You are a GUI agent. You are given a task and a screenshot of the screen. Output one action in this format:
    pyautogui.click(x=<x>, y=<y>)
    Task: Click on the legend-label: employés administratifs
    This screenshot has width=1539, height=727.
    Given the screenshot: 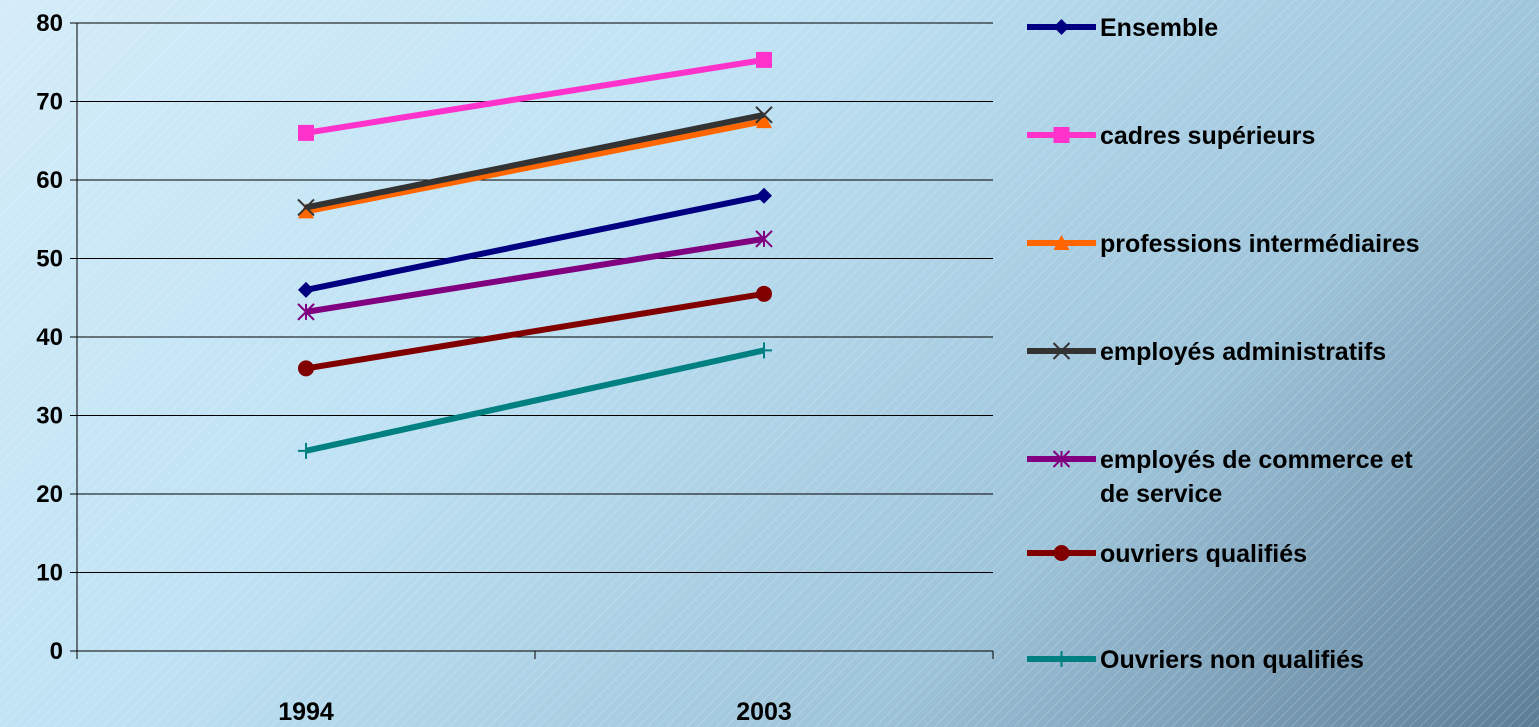 What is the action you would take?
    pyautogui.click(x=1243, y=352)
    